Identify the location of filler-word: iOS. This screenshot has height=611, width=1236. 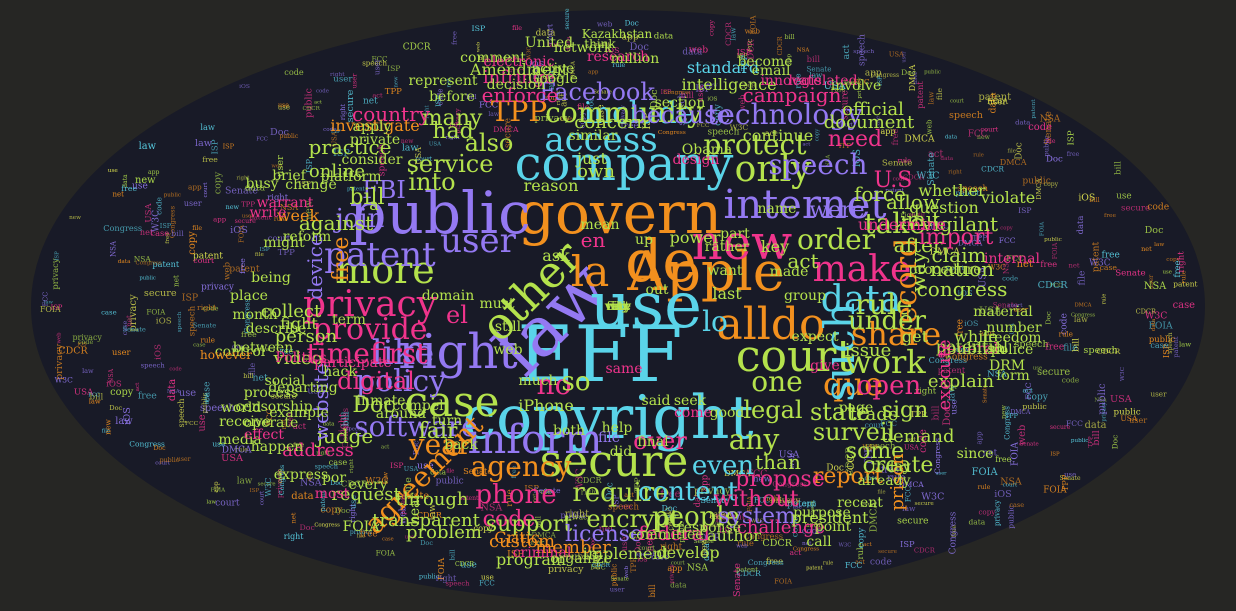
(158, 352).